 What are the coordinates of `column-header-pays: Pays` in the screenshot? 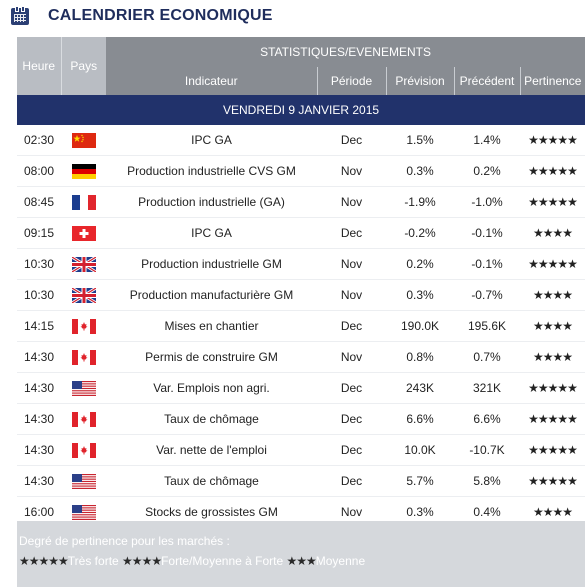 It's located at (83, 66).